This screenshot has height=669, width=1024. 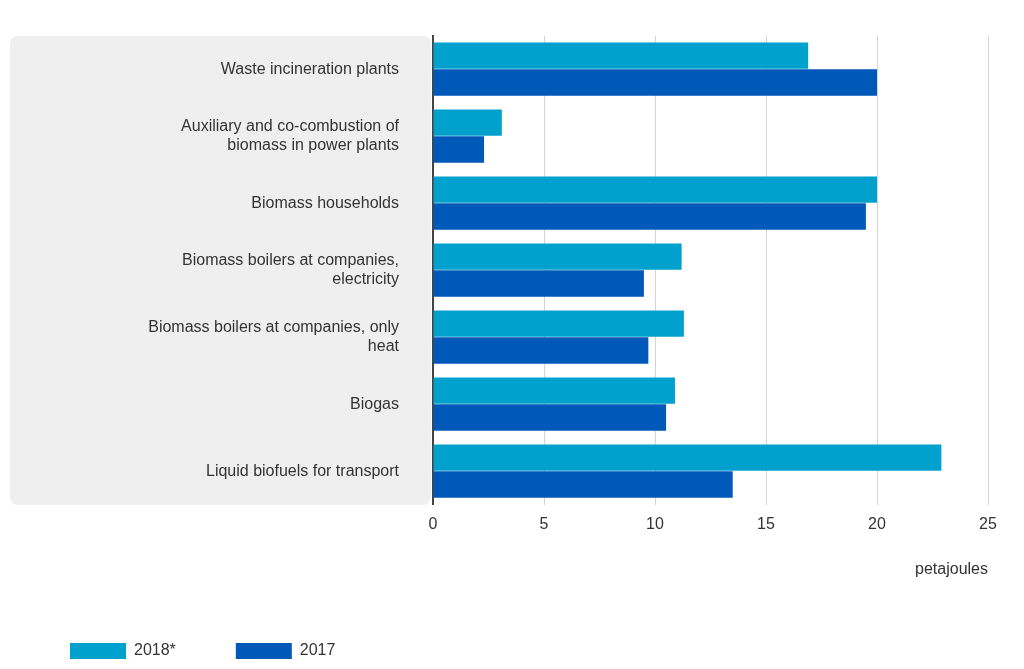 I want to click on y-tick-label: Biogas, so click(x=374, y=403).